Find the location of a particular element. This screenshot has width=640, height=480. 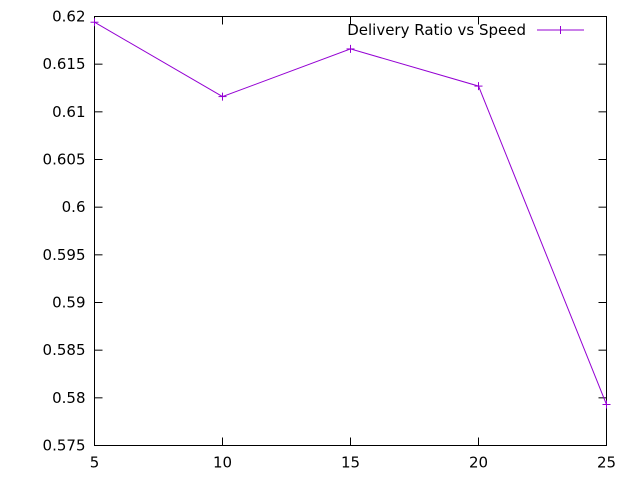

legend-entry-label: Delivery Ratio vs Speed is located at coordinates (436, 30).